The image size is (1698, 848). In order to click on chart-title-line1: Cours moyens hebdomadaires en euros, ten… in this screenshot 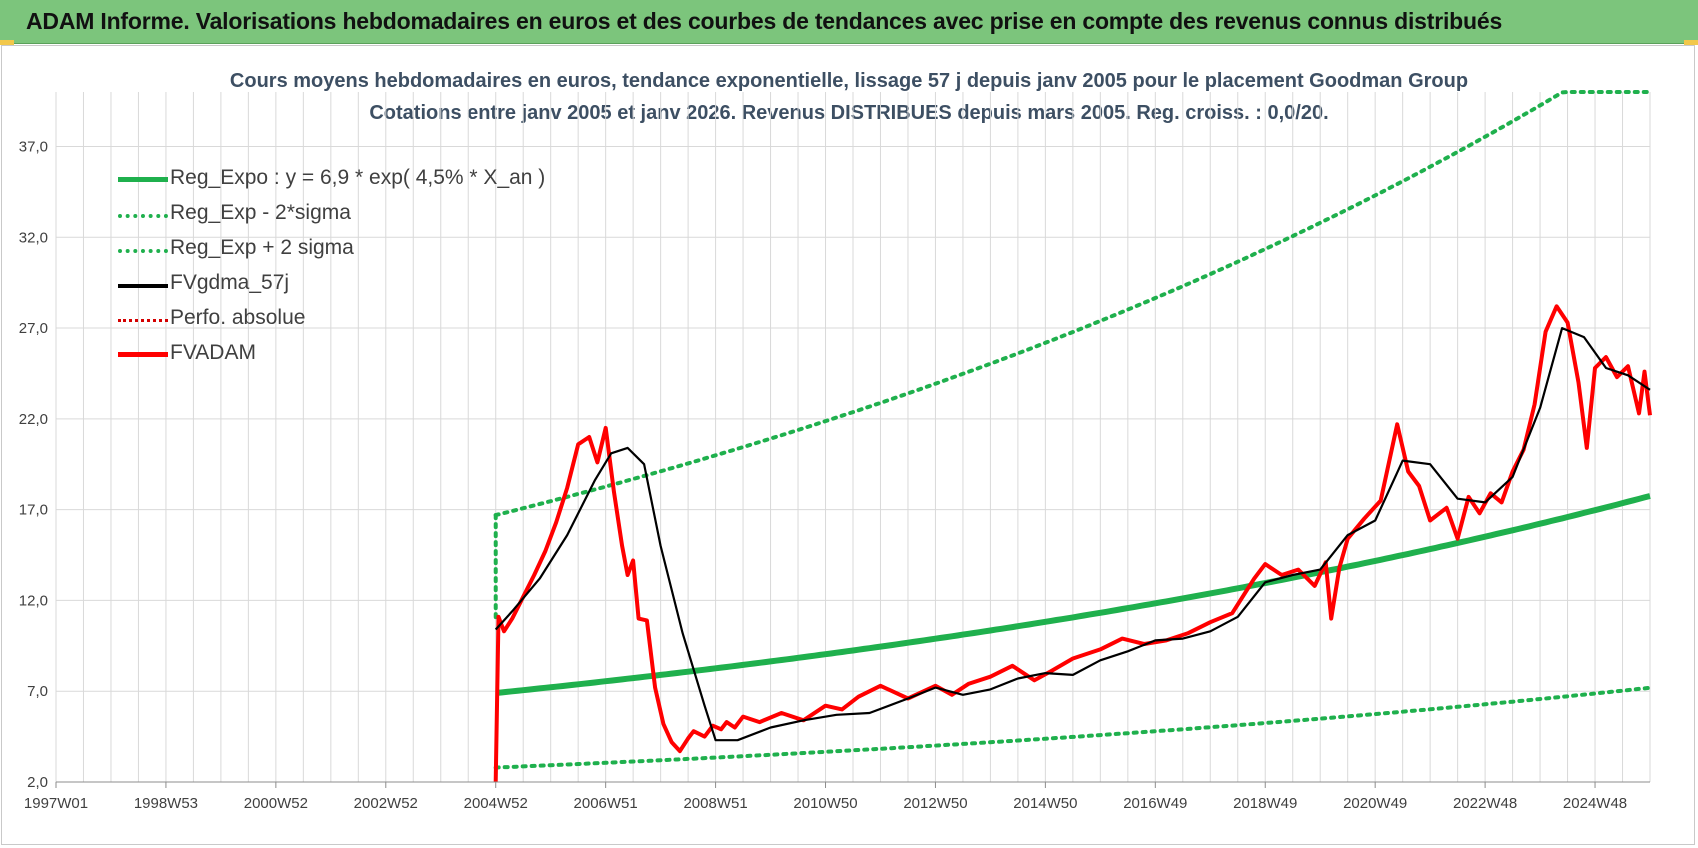, I will do `click(849, 81)`.